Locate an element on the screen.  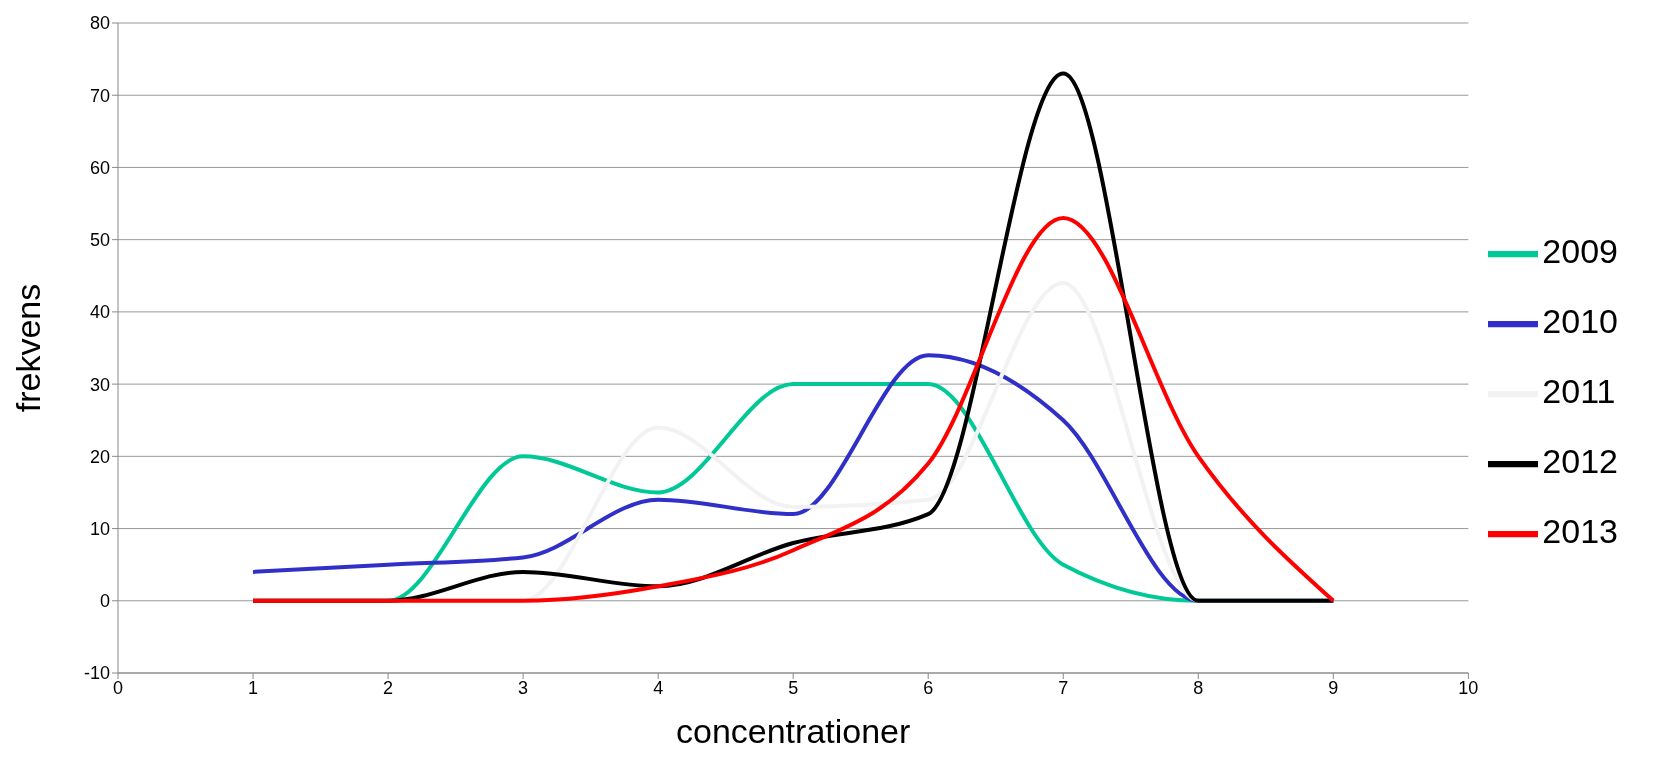
y-axis-title: frekvens is located at coordinates (28, 348).